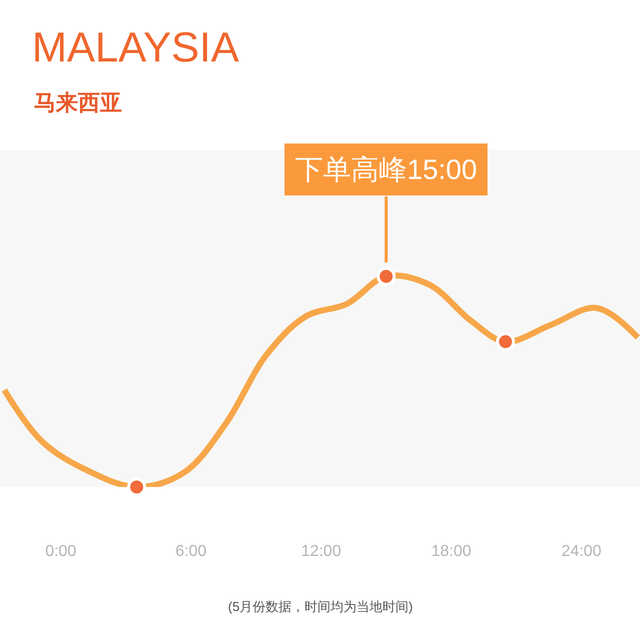 The height and width of the screenshot is (640, 640). I want to click on chart-title: MALAYSIA, so click(135, 46).